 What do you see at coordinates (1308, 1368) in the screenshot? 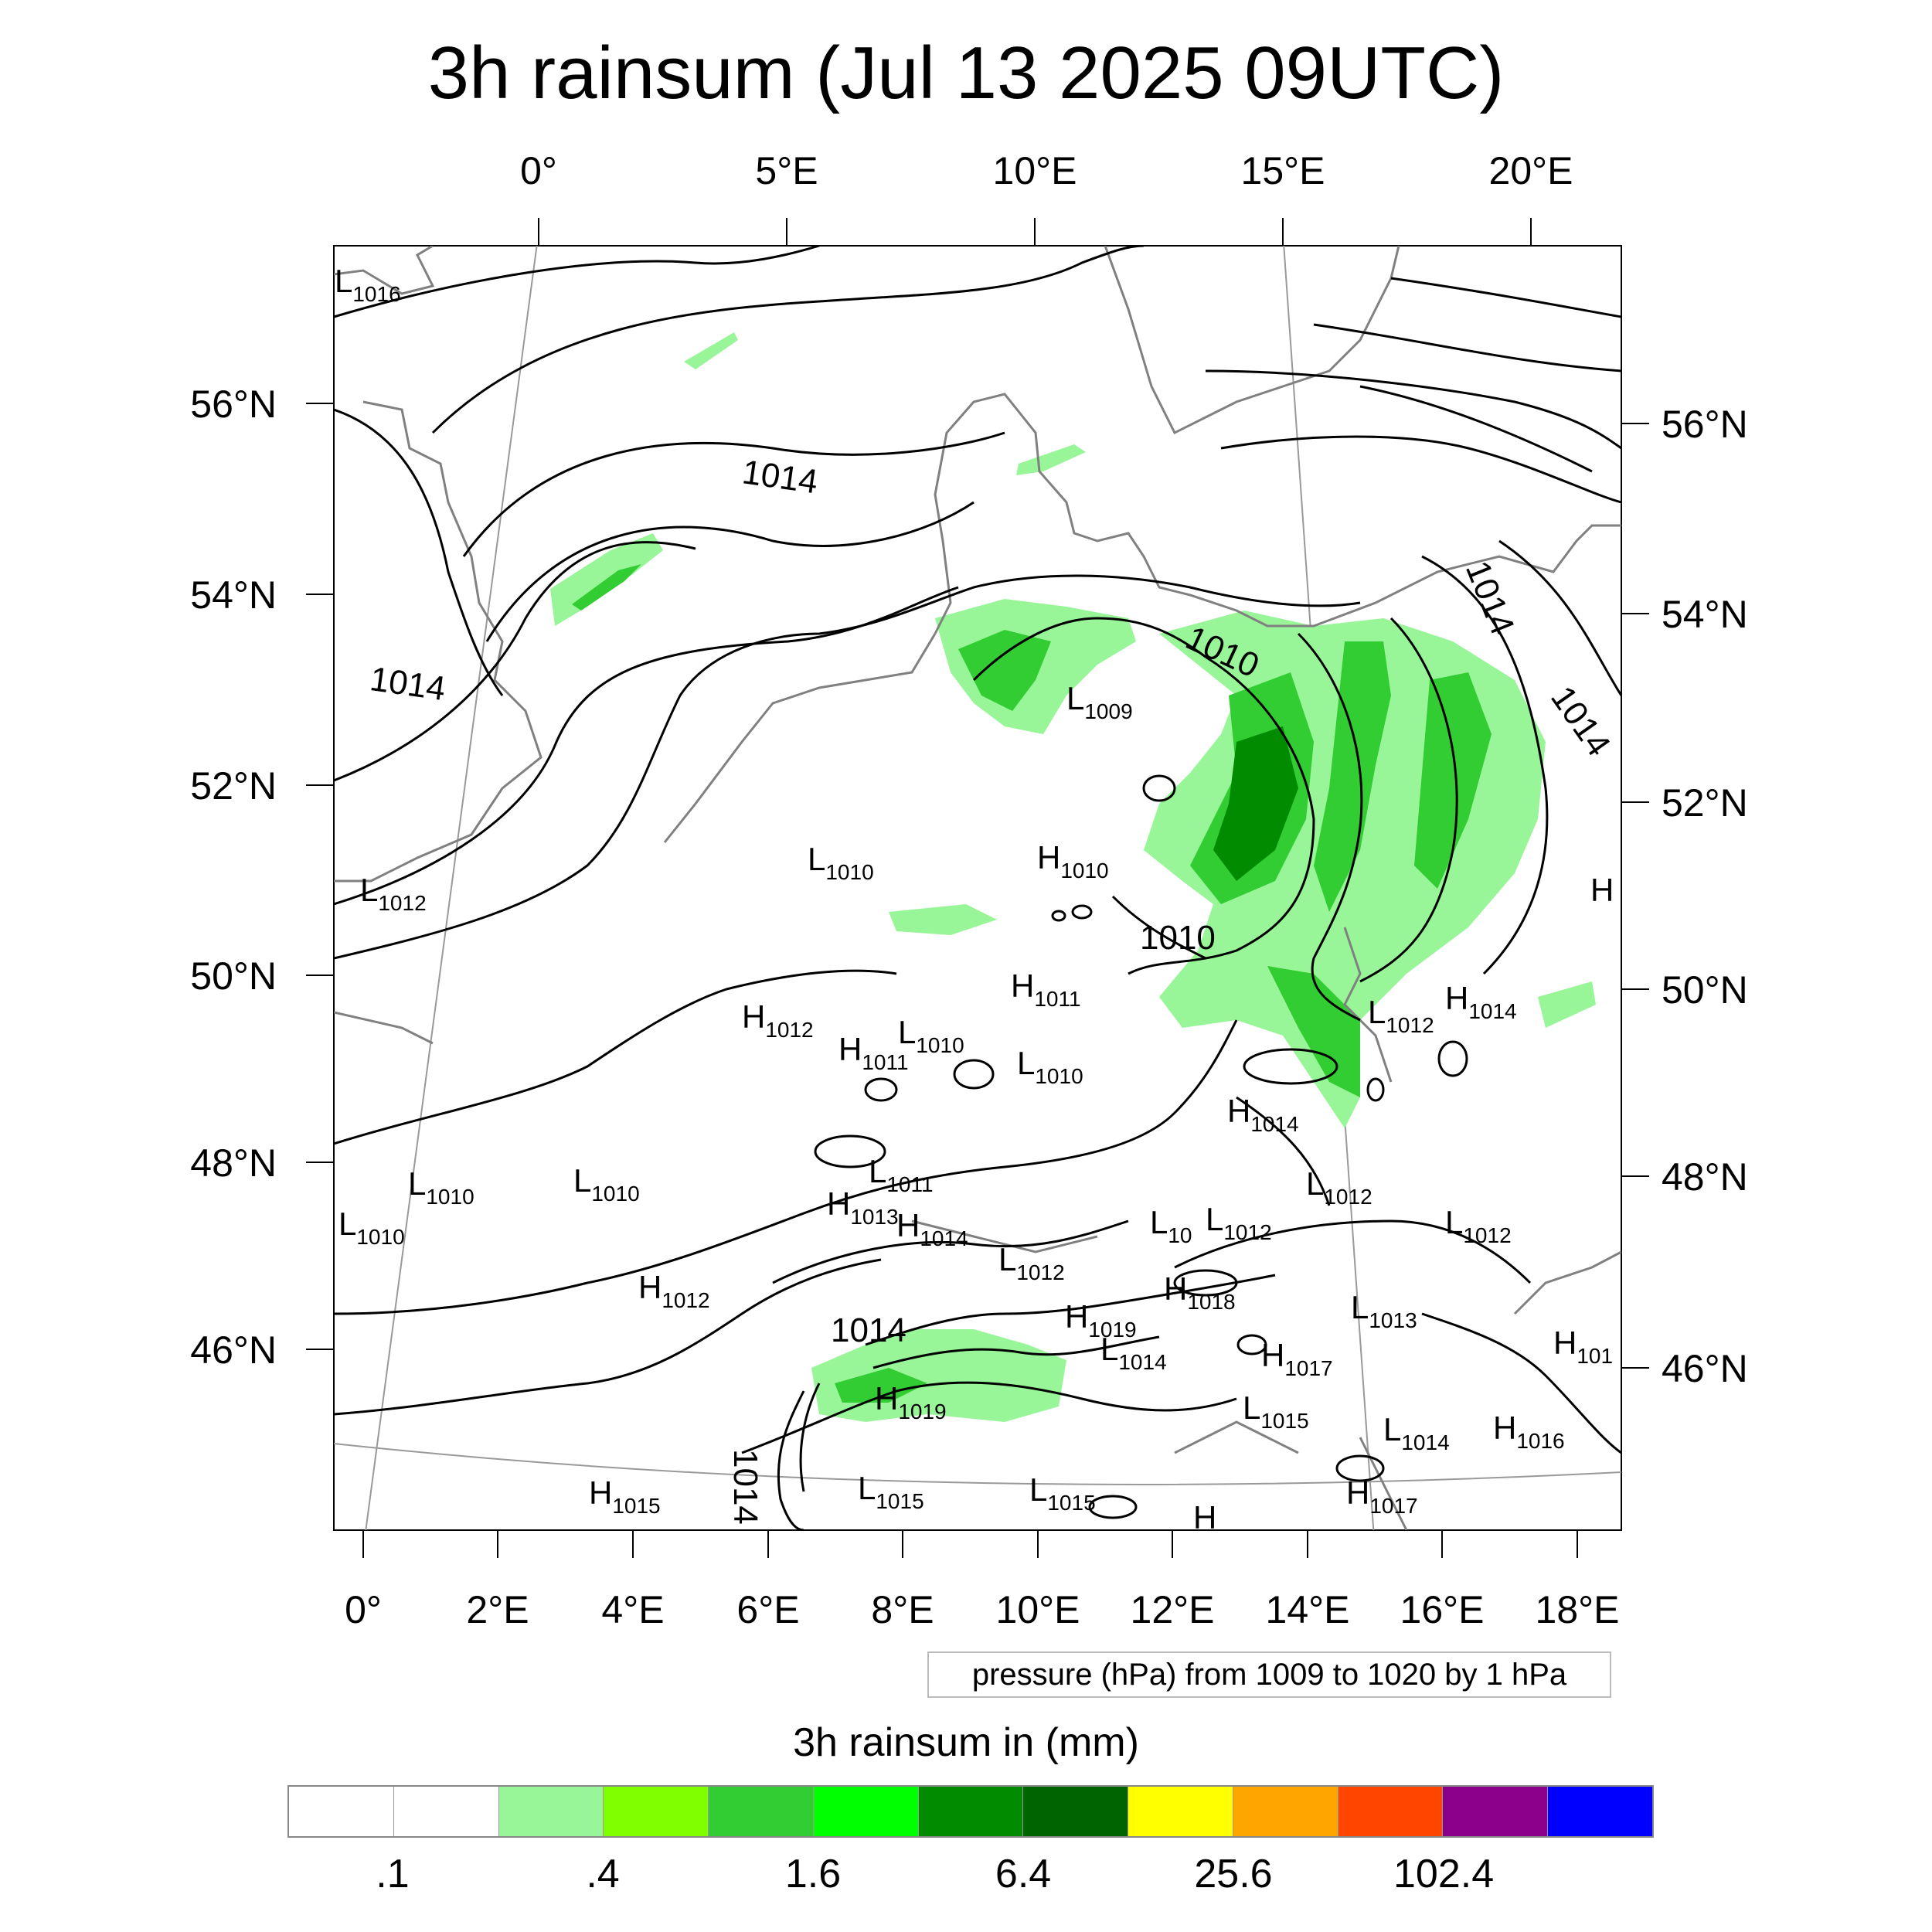
I see `pressure-center-value: 1017` at bounding box center [1308, 1368].